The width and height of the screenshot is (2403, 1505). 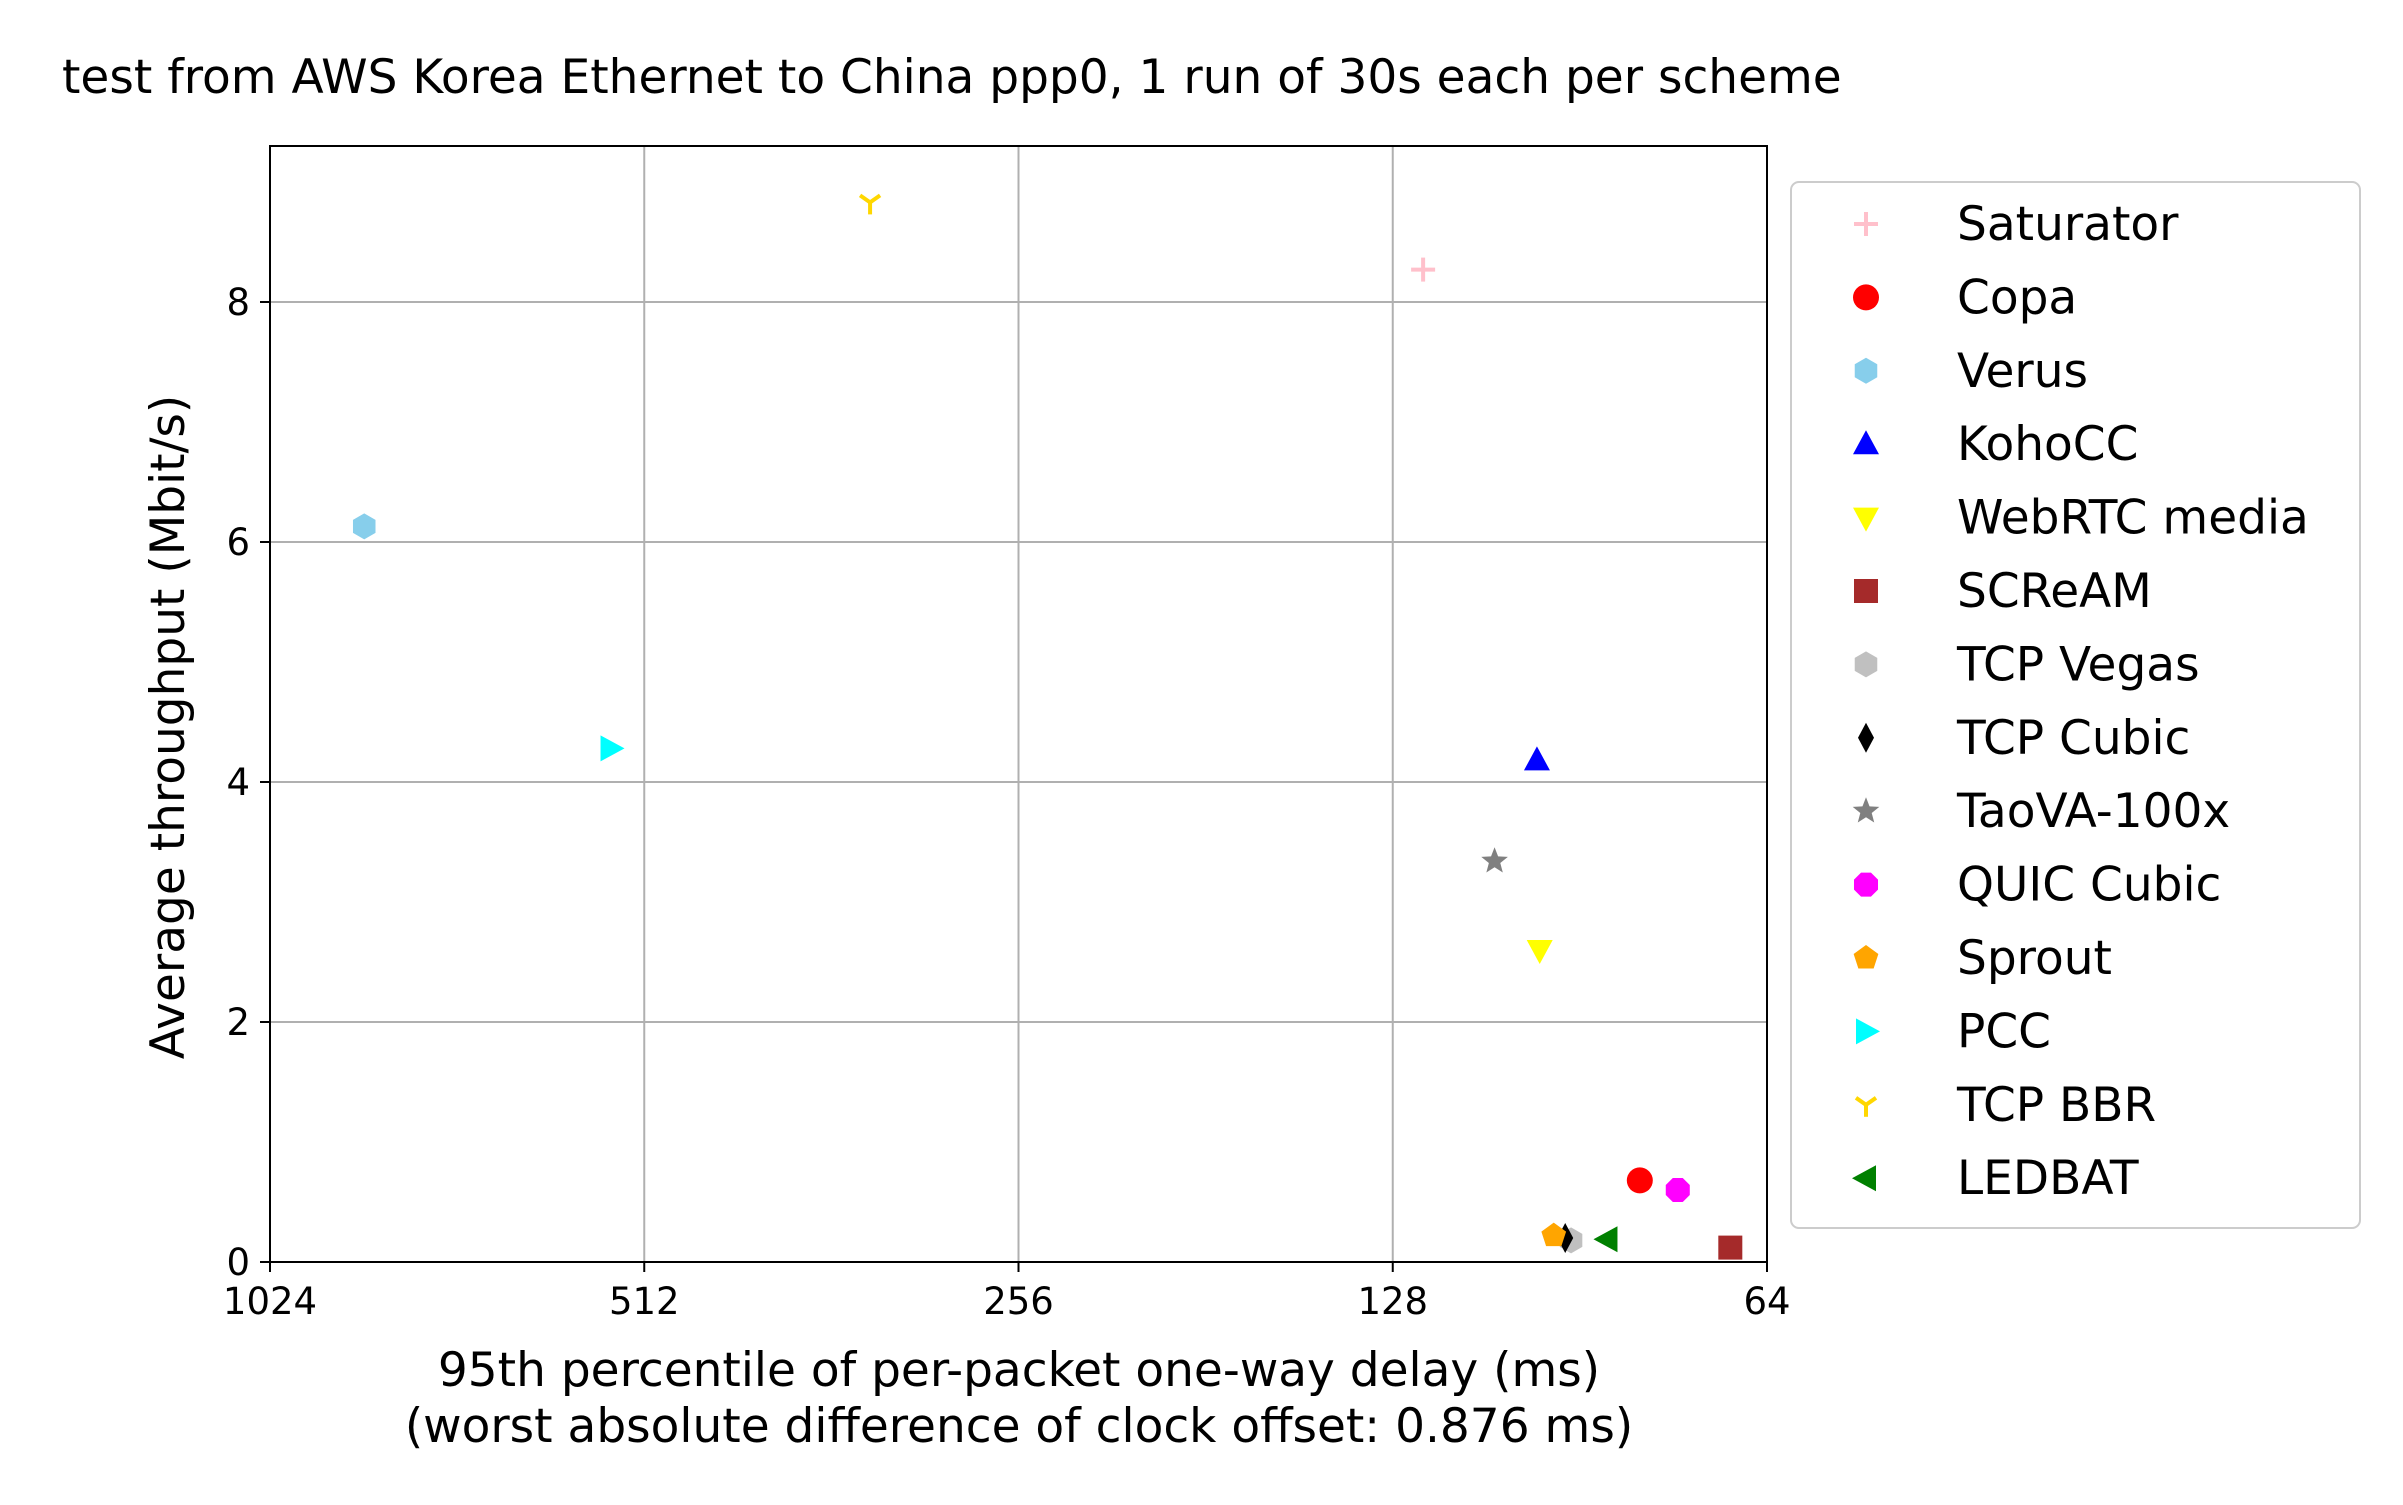 I want to click on point-ledbat, so click(x=1605, y=1239).